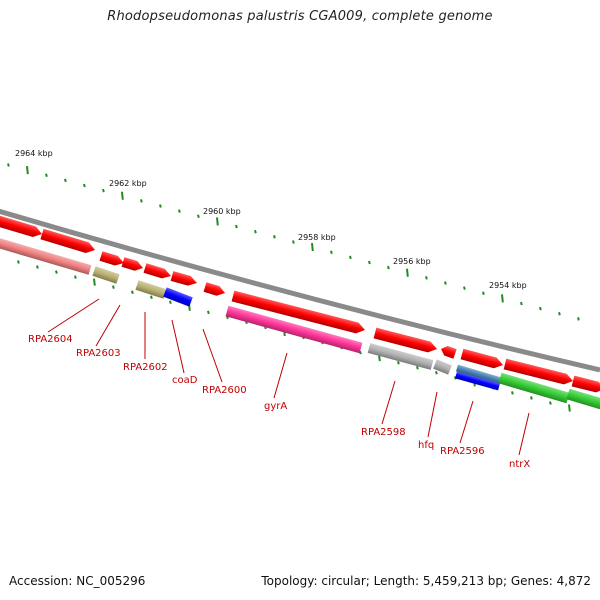  What do you see at coordinates (519, 464) in the screenshot?
I see `gene-label: ntrX` at bounding box center [519, 464].